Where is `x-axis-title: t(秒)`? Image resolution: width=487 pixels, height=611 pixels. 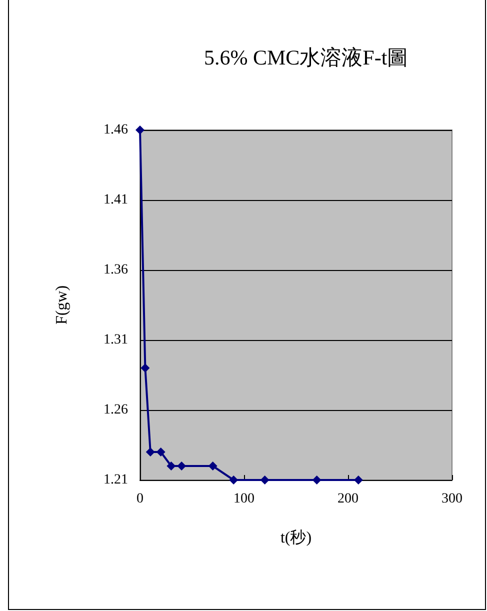 x-axis-title: t(秒) is located at coordinates (296, 537).